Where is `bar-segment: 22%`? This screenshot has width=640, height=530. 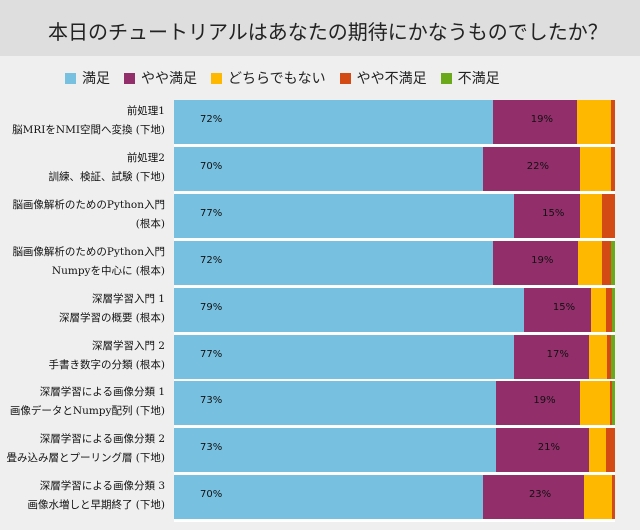 bar-segment: 22% is located at coordinates (531, 168).